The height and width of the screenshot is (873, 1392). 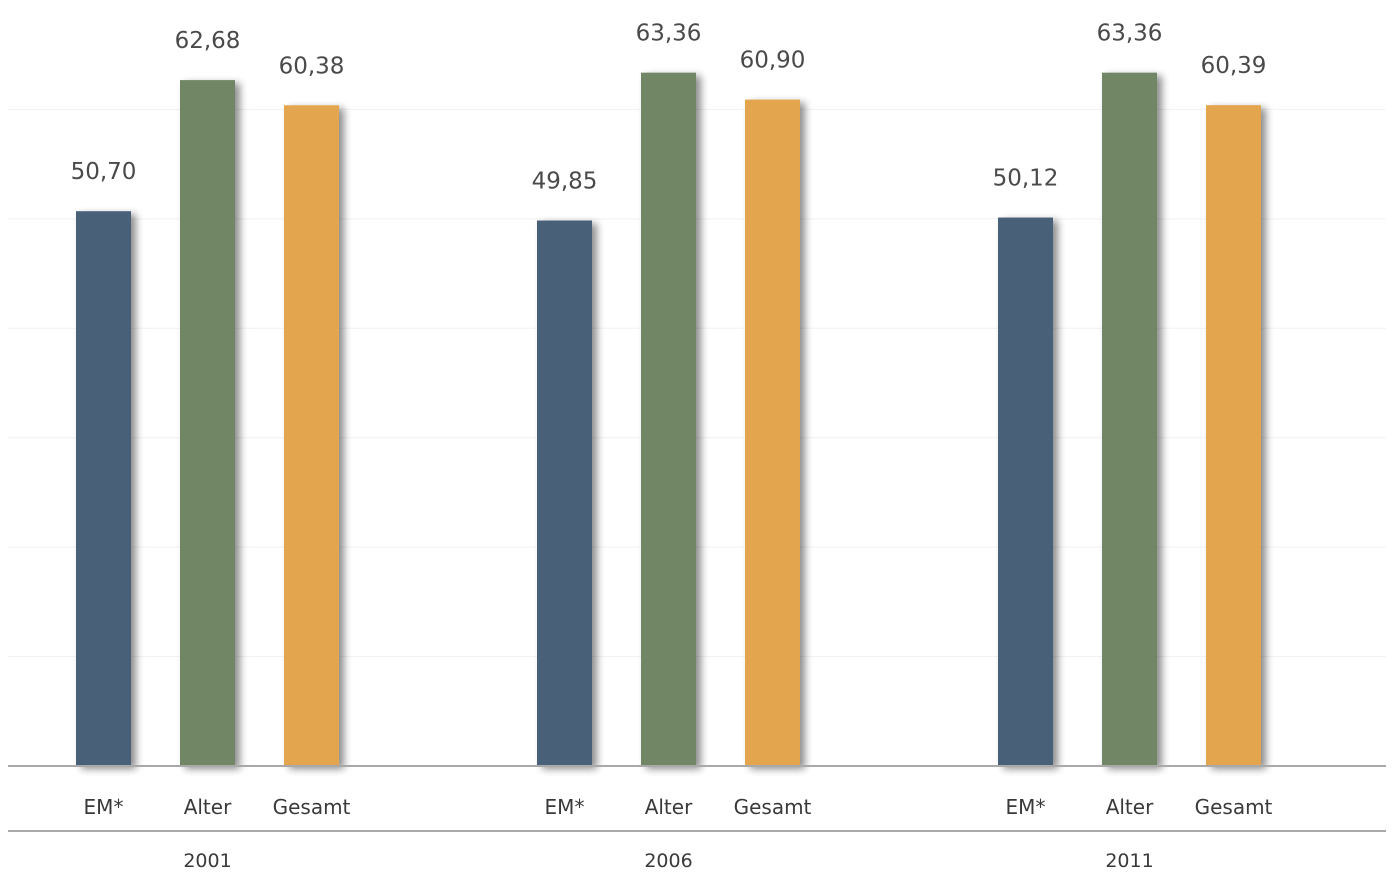 I want to click on data-label: 60,90, so click(x=773, y=61).